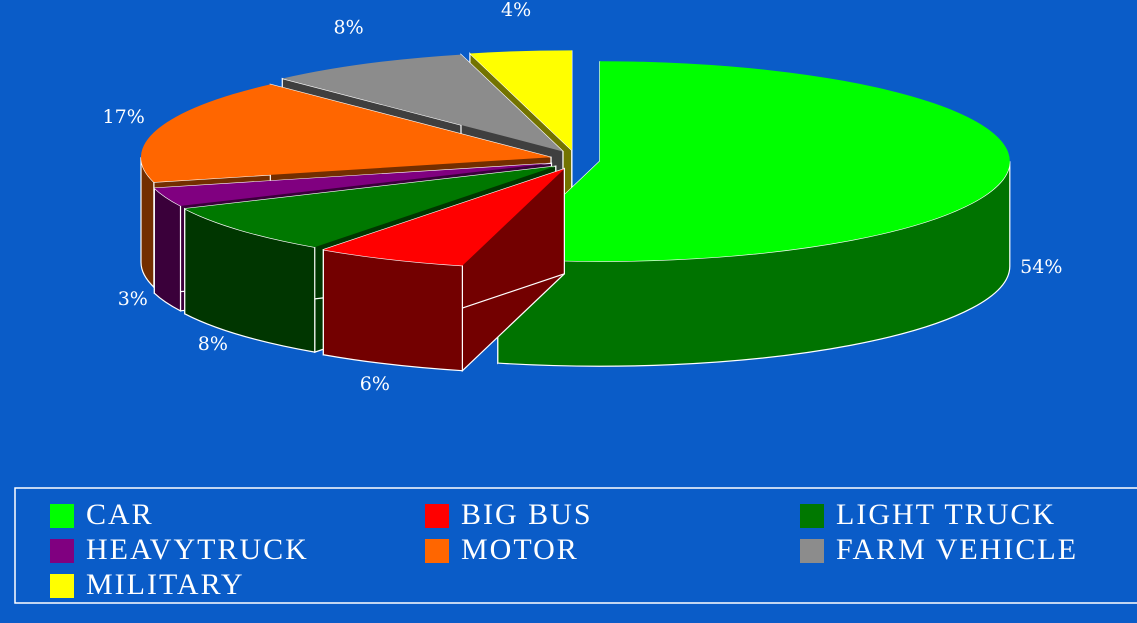  What do you see at coordinates (124, 117) in the screenshot?
I see `data-label: 17%` at bounding box center [124, 117].